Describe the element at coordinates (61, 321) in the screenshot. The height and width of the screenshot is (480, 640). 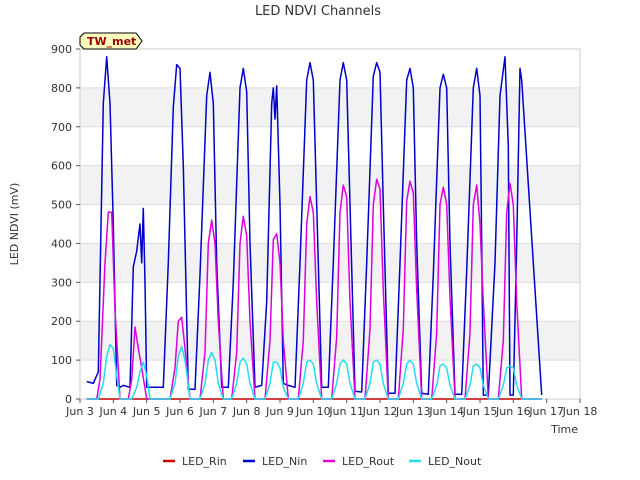
I see `y-tick-label: 200` at that location.